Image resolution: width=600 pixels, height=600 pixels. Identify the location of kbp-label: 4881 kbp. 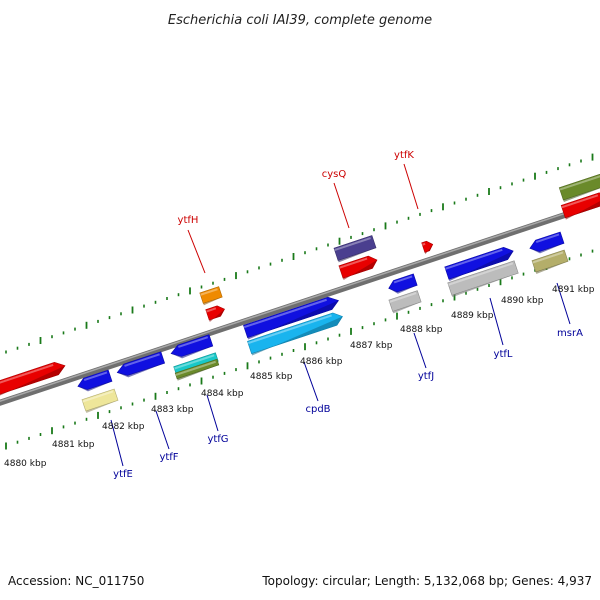
(73, 445).